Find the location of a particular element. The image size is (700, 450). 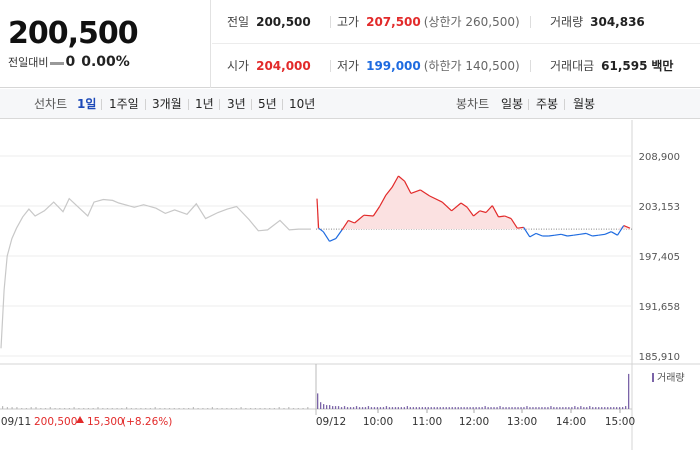

tab-5year: 5년 is located at coordinates (267, 104).